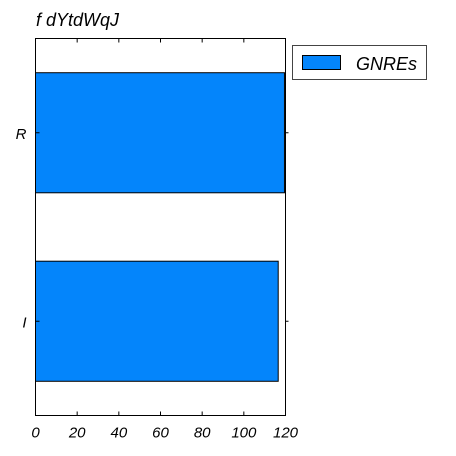 This screenshot has width=456, height=456. What do you see at coordinates (160, 133) in the screenshot?
I see `bar-R` at bounding box center [160, 133].